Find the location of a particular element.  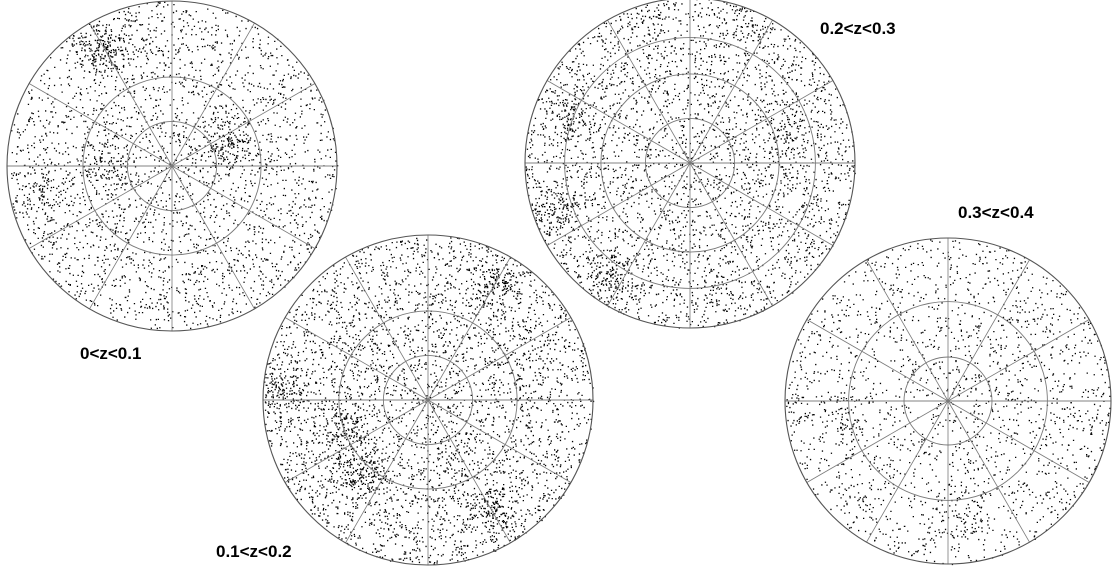

redshift-label-2: 0.2<z<0.3 is located at coordinates (858, 28).